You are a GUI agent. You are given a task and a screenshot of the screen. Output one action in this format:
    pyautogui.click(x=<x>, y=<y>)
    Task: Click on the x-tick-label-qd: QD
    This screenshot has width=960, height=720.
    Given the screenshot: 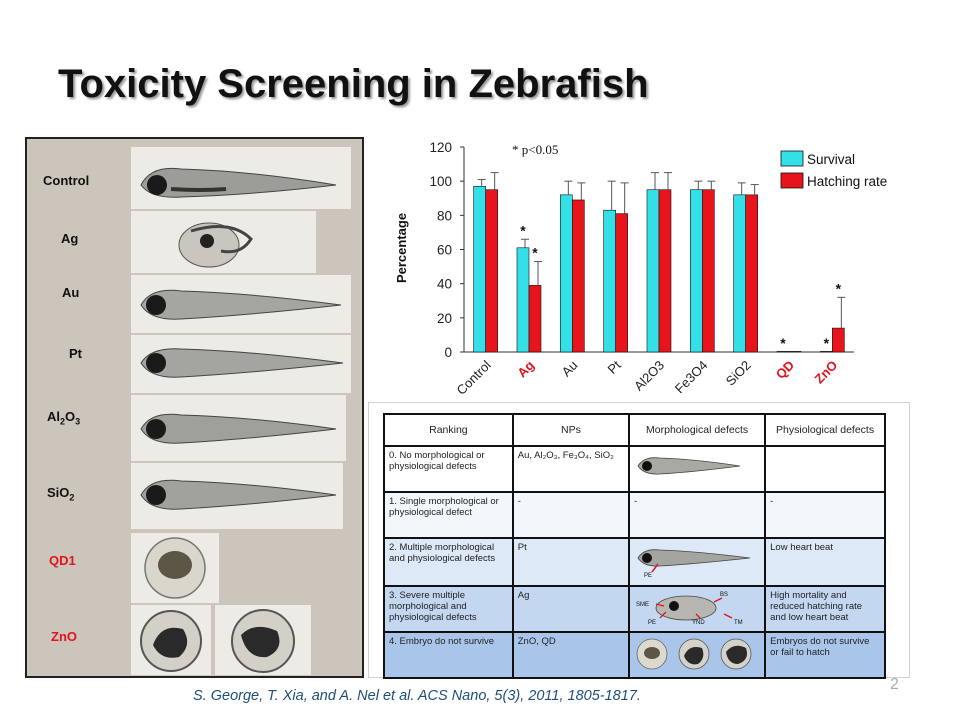 What is the action you would take?
    pyautogui.click(x=785, y=370)
    